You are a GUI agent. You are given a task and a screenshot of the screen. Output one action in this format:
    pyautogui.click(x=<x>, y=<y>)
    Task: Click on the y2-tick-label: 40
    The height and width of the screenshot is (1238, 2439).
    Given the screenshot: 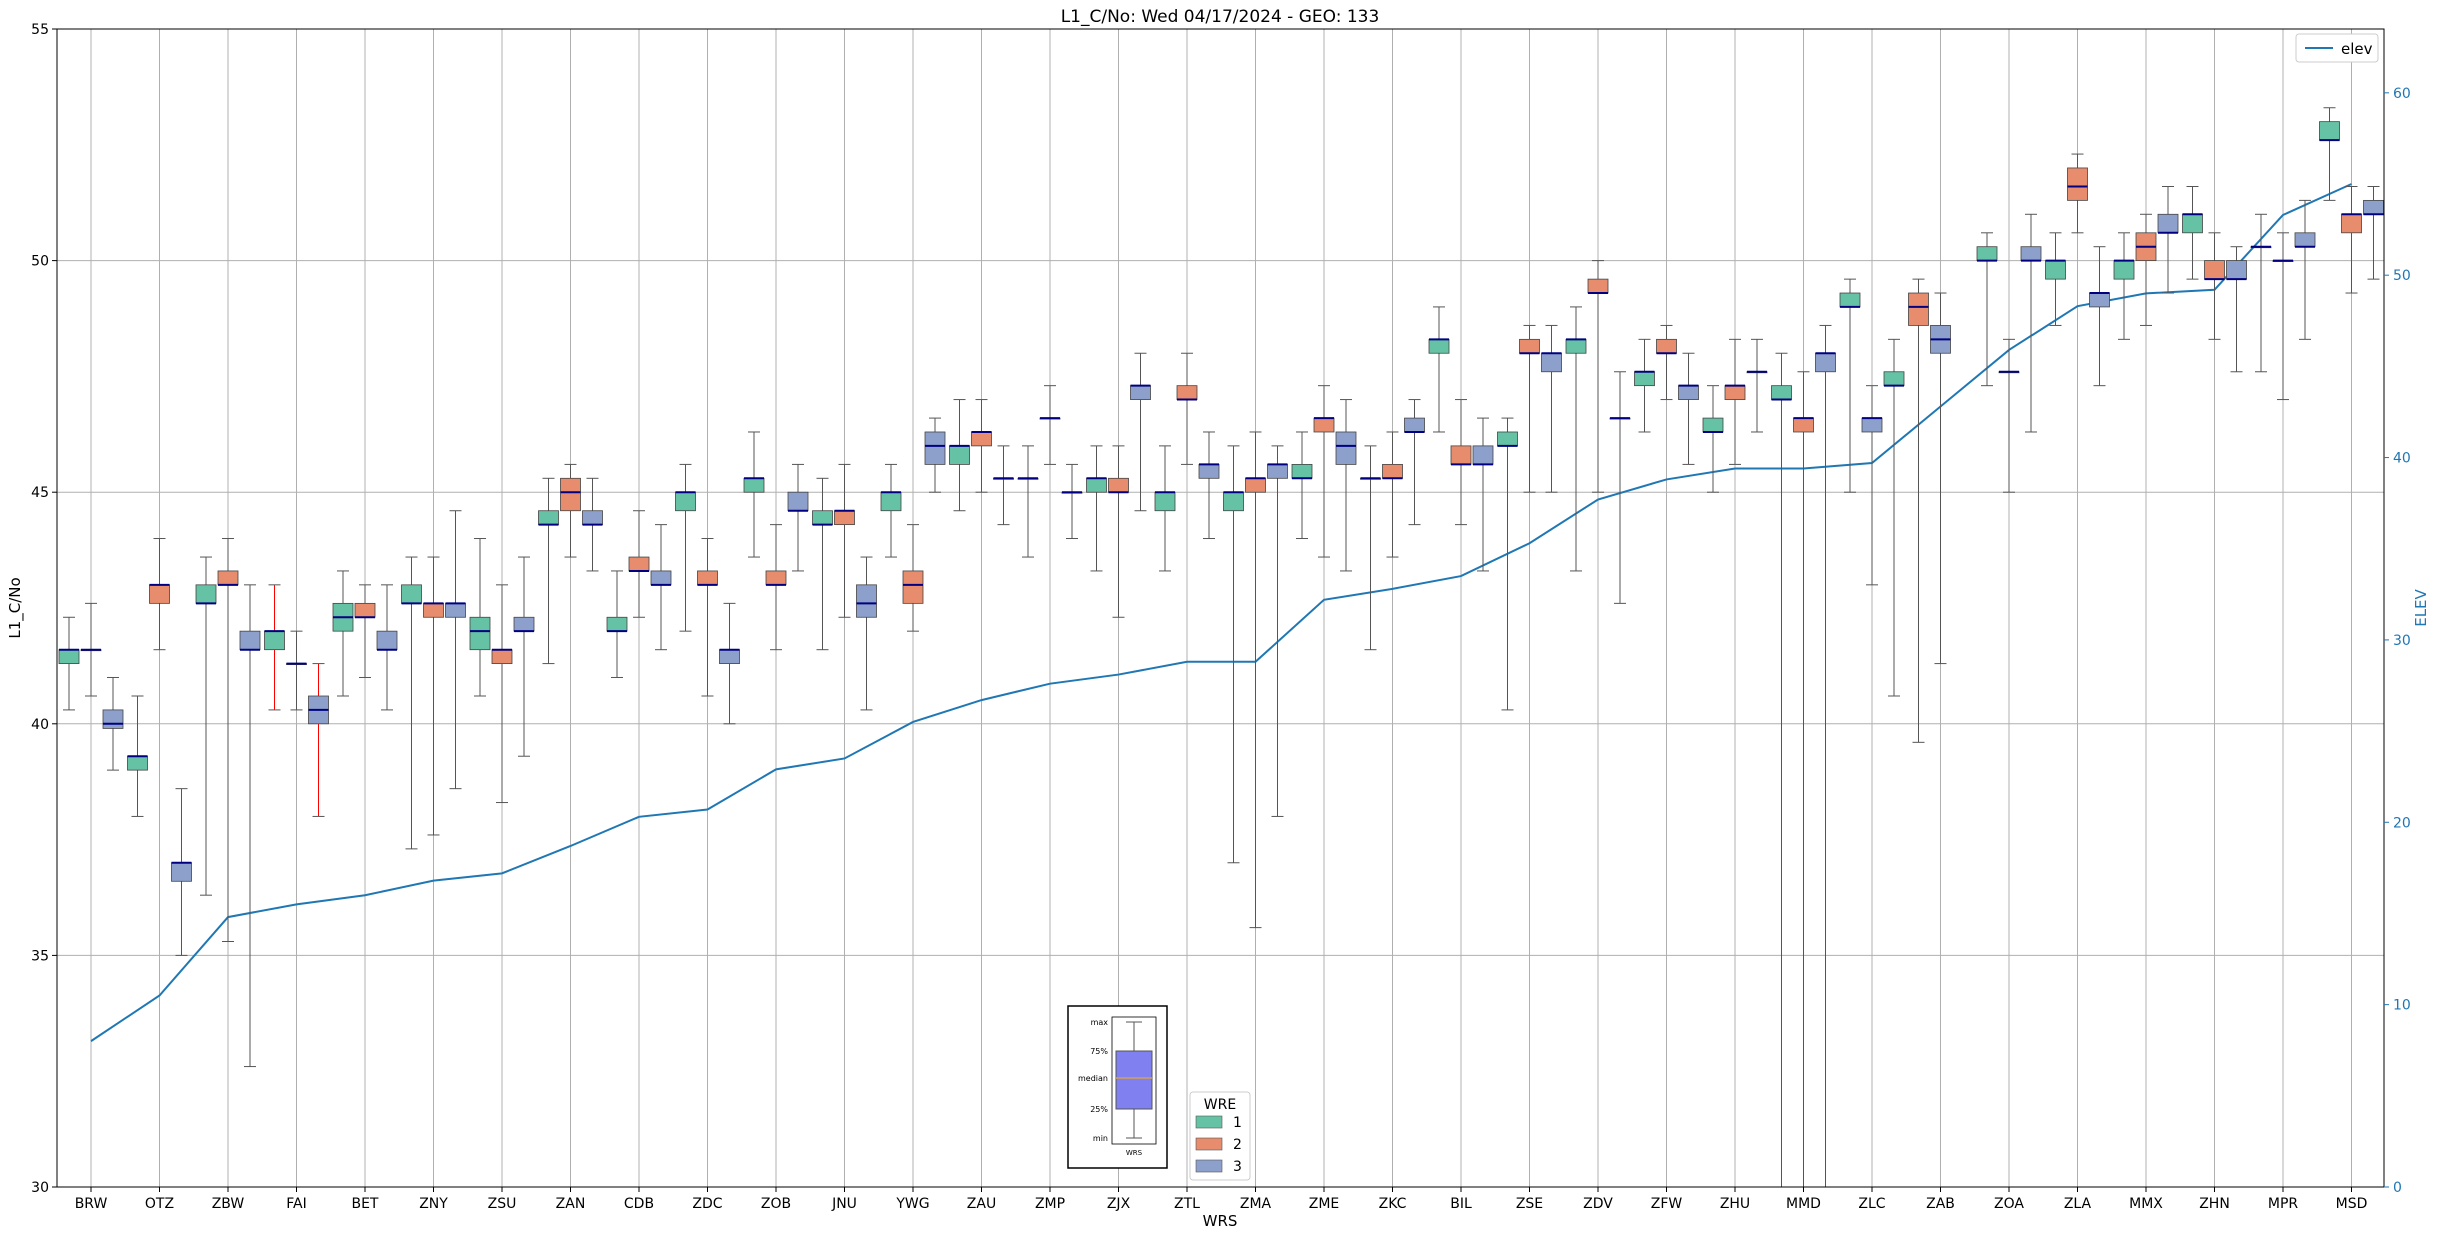 What is the action you would take?
    pyautogui.click(x=2402, y=459)
    